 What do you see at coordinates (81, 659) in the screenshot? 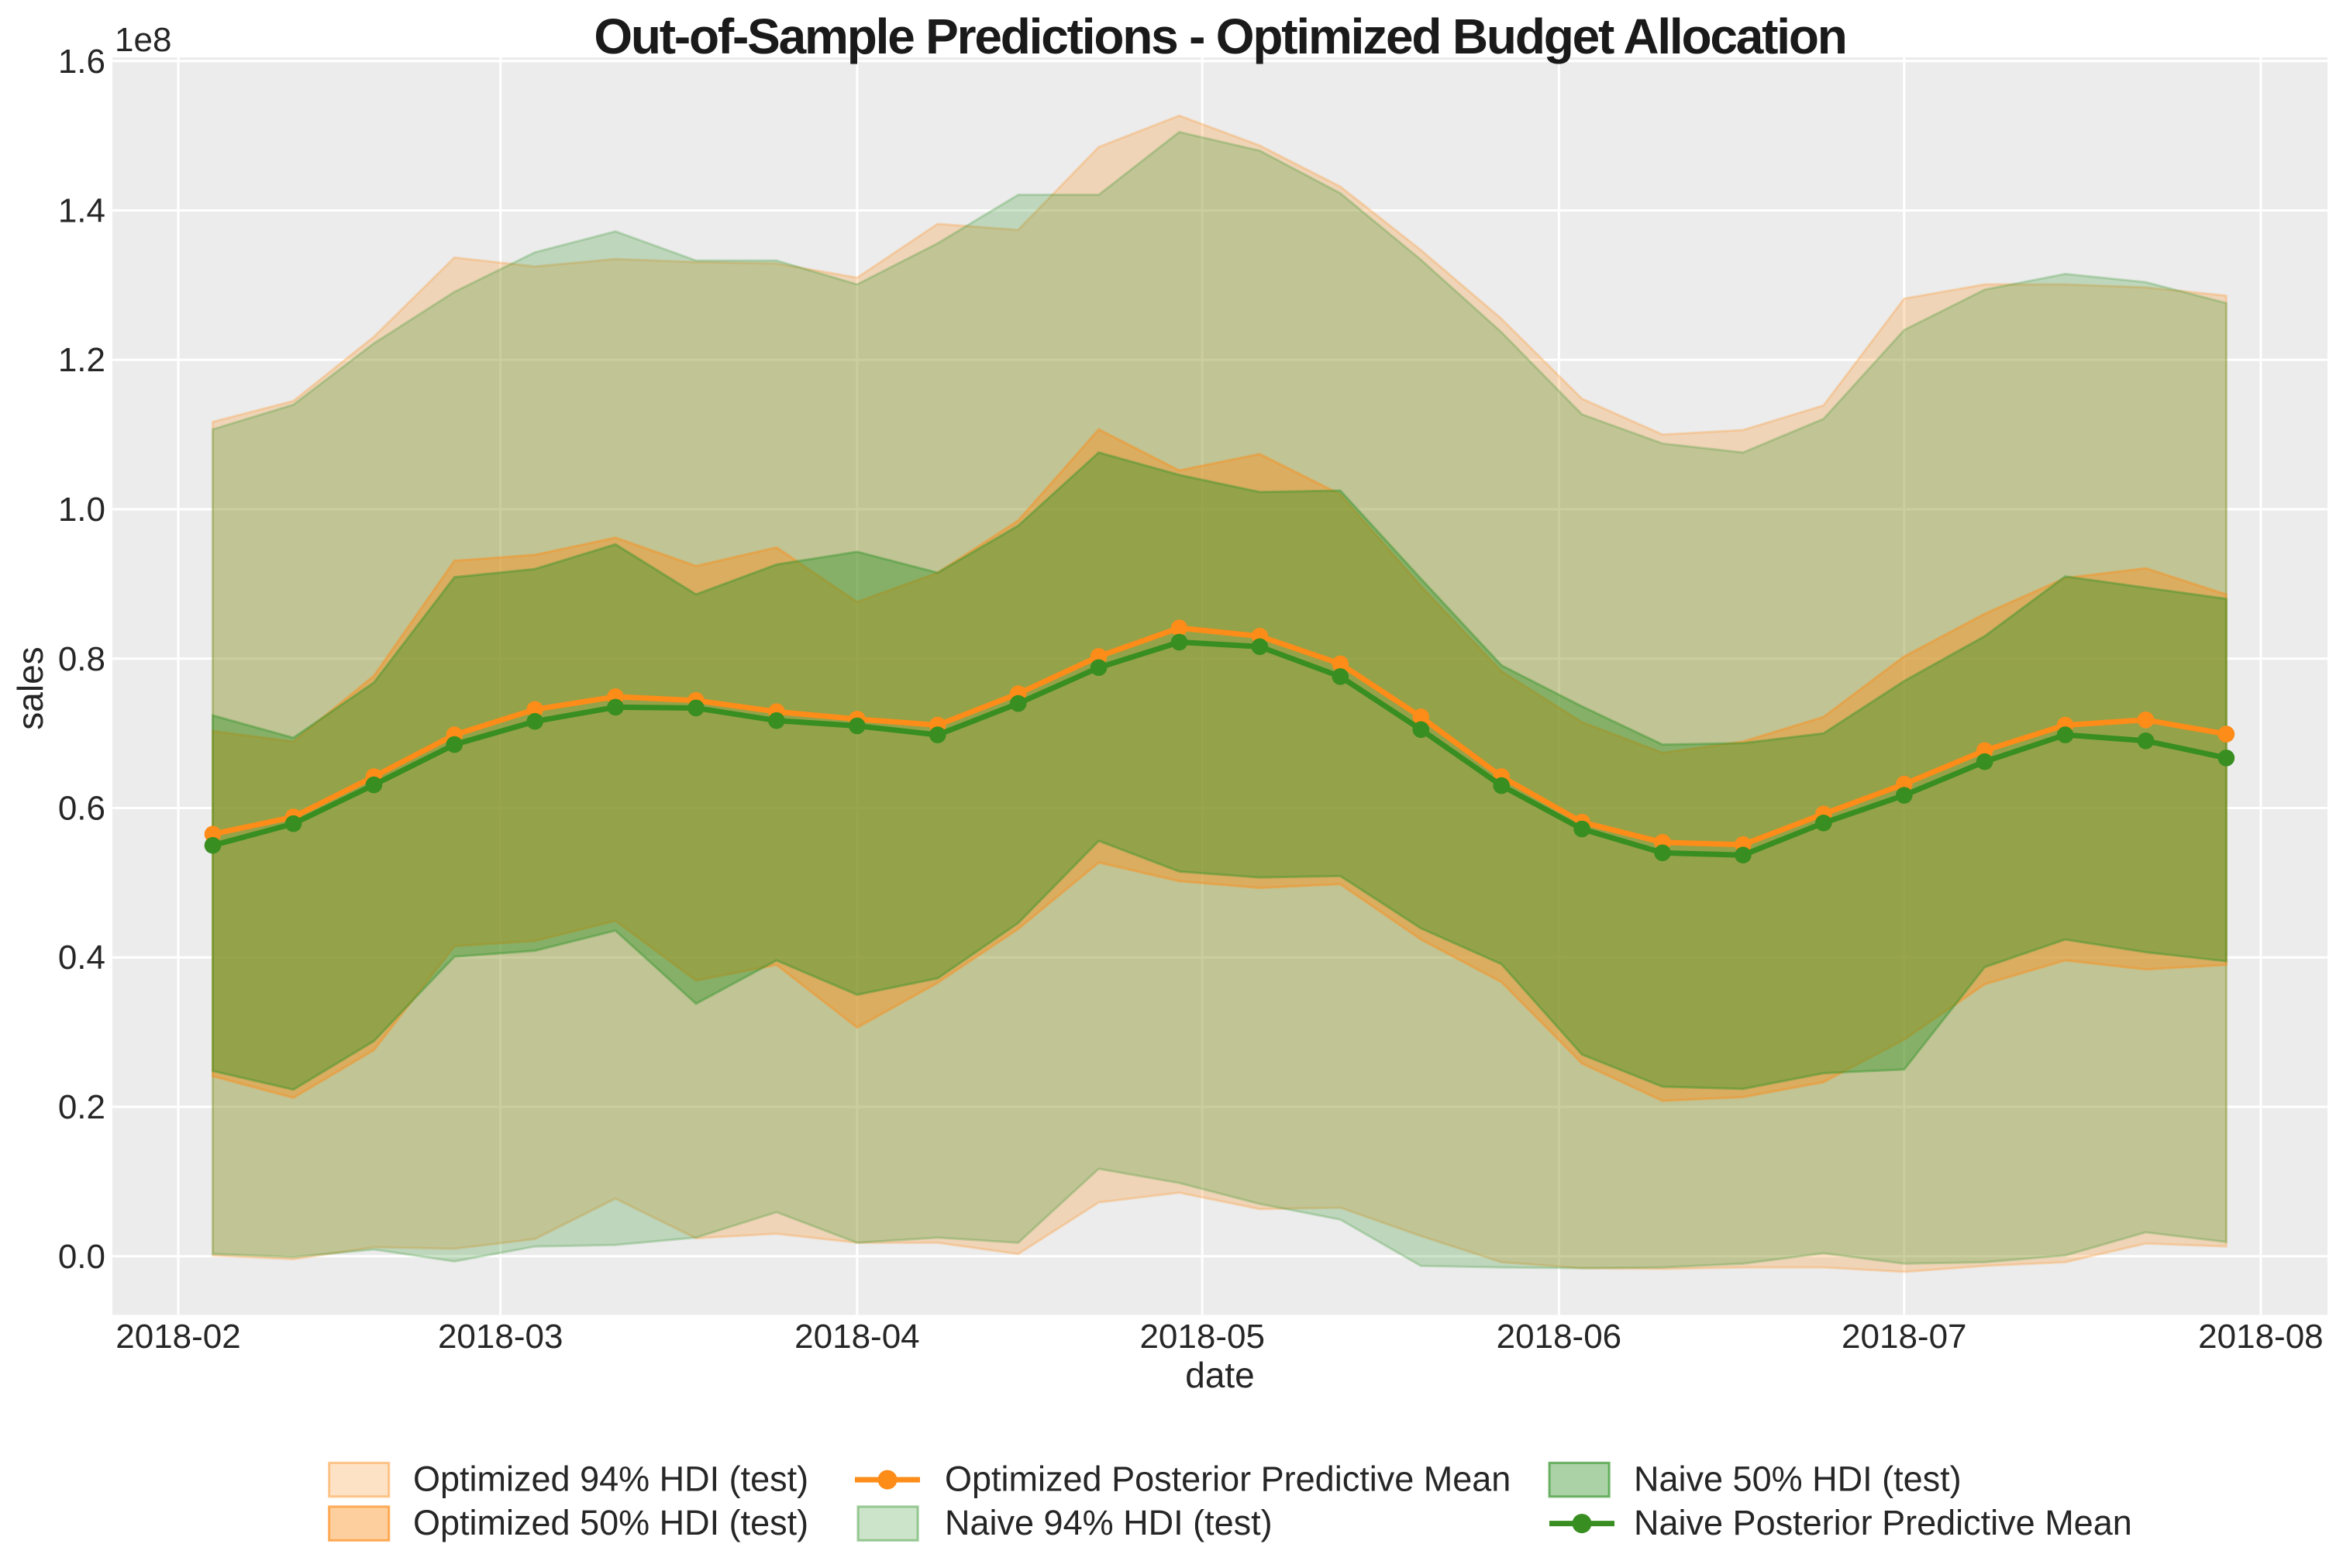
I see `svg-text: 0.8` at bounding box center [81, 659].